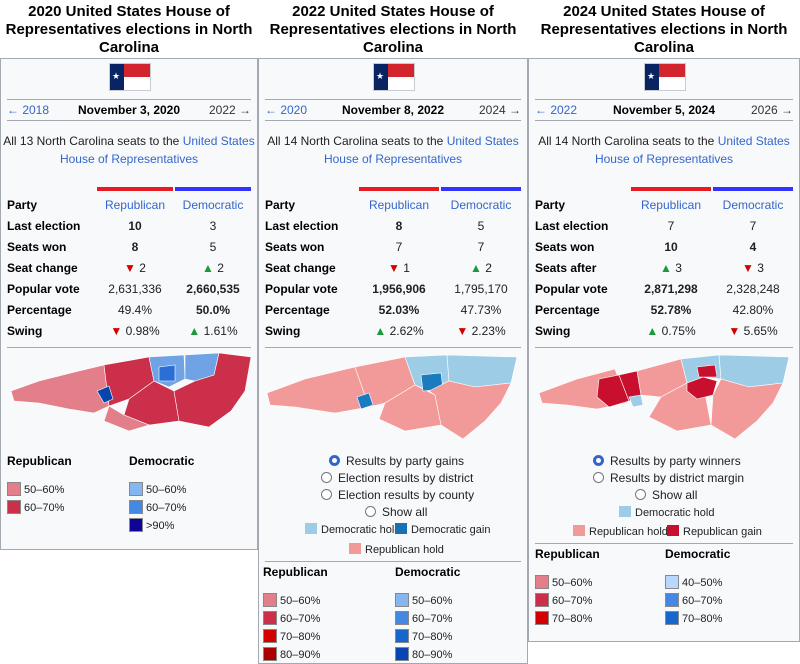 The height and width of the screenshot is (664, 800). Describe the element at coordinates (397, 478) in the screenshot. I see `option-by-district: Election results by district` at that location.